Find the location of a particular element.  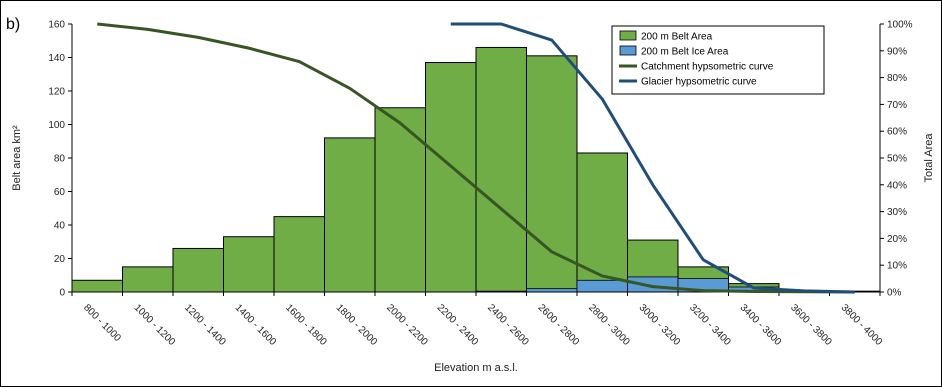

y-tick-label: 80 is located at coordinates (60, 159).